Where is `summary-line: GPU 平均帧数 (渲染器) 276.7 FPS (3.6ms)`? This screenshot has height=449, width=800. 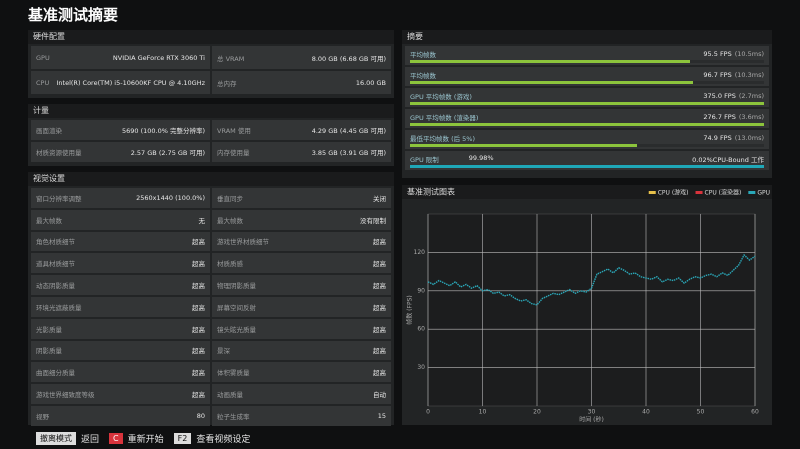 summary-line: GPU 平均帧数 (渲染器) 276.7 FPS (3.6ms) is located at coordinates (587, 116).